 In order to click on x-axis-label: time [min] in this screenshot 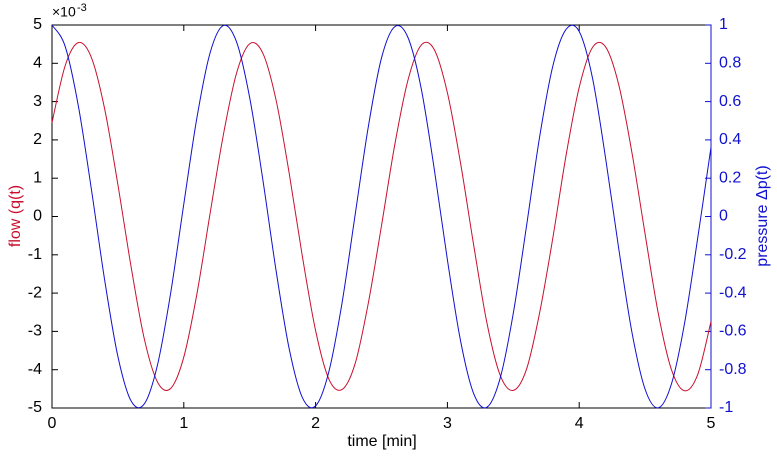, I will do `click(381, 441)`.